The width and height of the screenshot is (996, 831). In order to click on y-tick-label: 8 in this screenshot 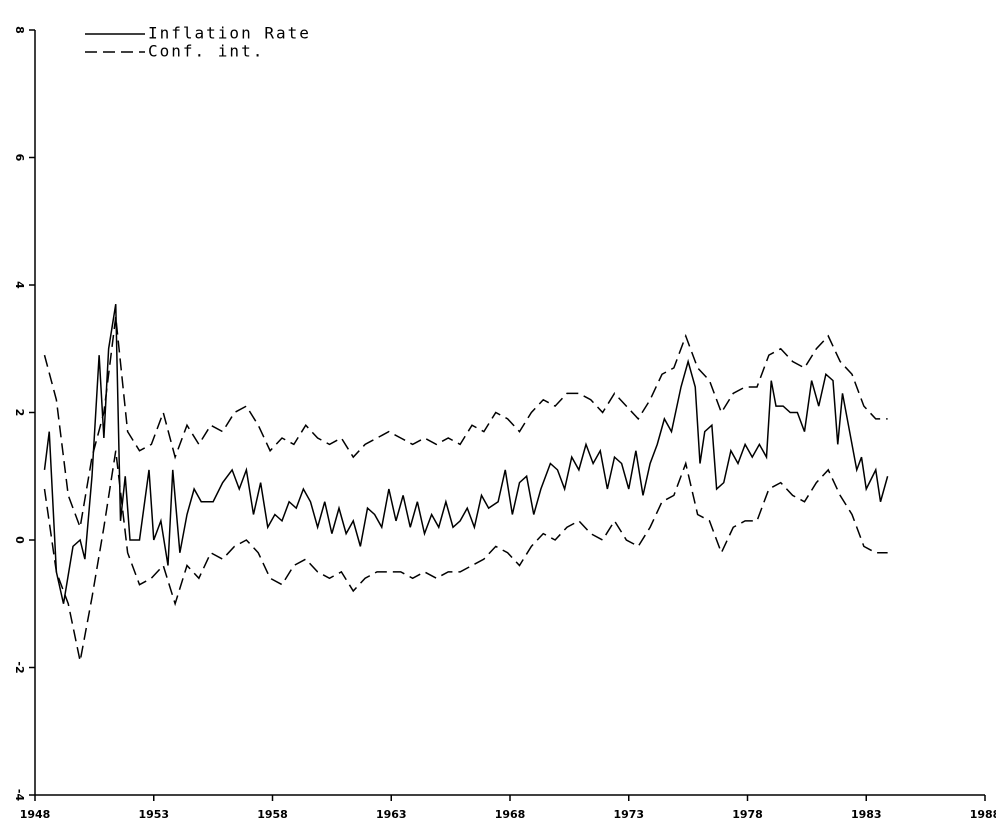, I will do `click(19, 30)`.